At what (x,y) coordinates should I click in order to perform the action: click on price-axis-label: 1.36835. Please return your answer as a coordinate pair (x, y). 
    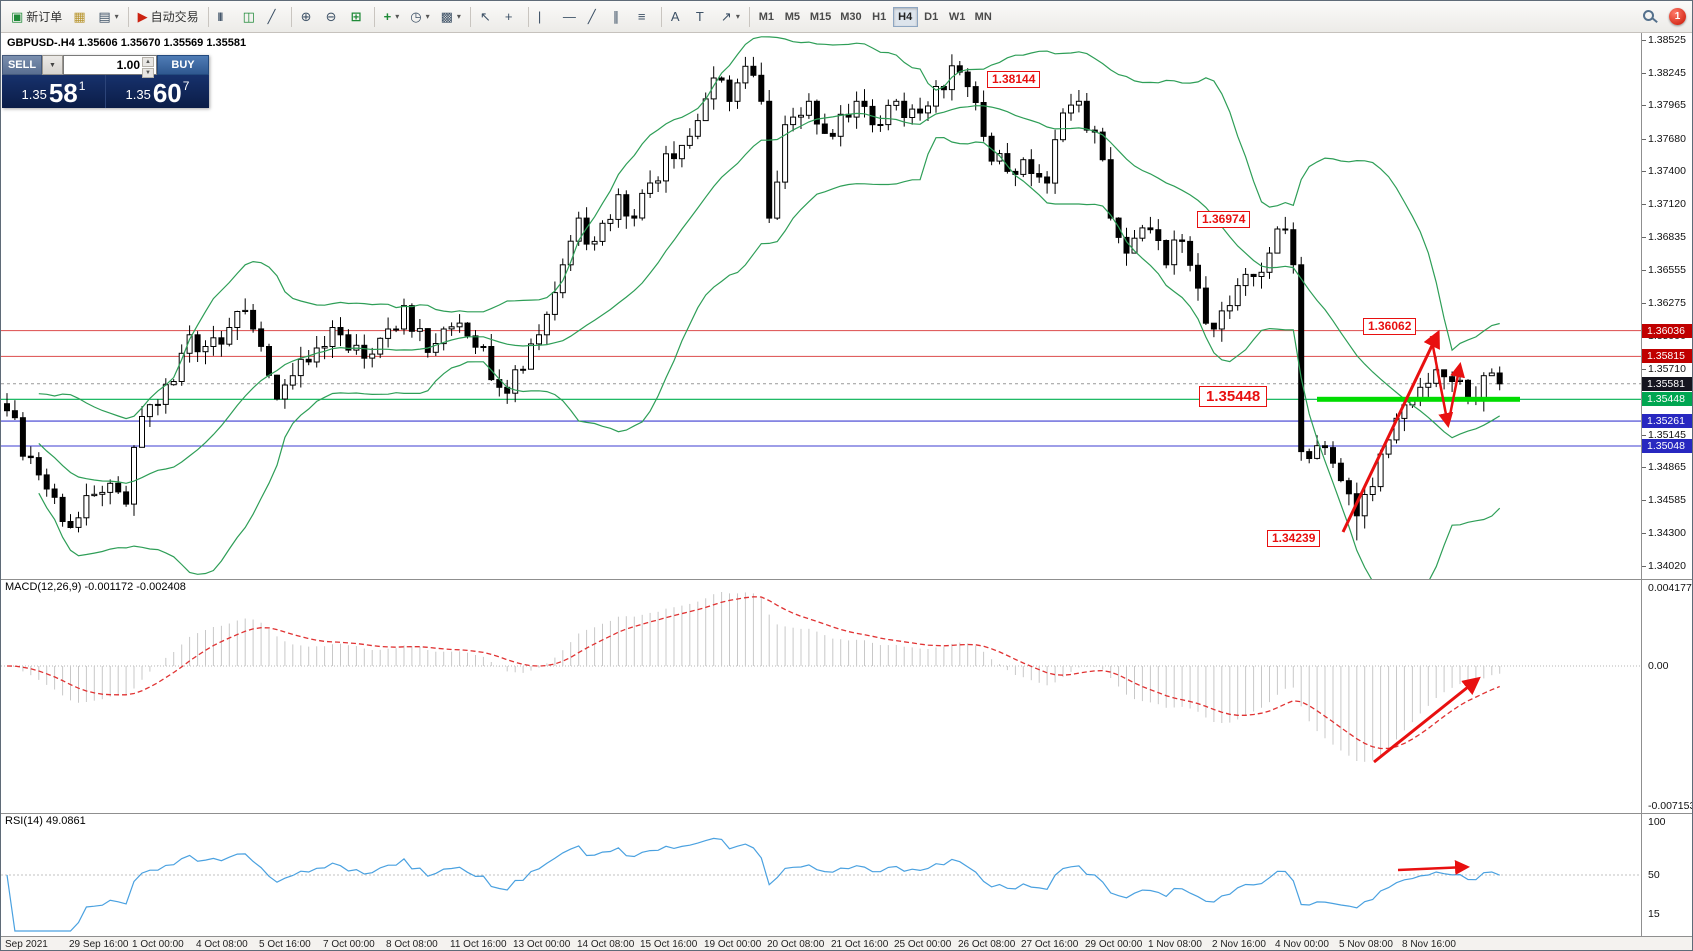
    Looking at the image, I should click on (1667, 237).